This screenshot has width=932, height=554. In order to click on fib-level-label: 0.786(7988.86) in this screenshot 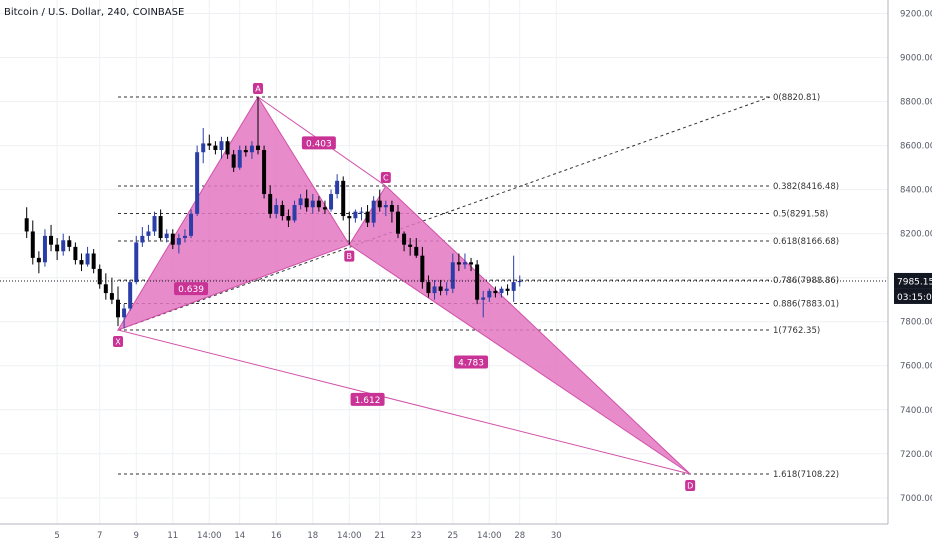, I will do `click(806, 281)`.